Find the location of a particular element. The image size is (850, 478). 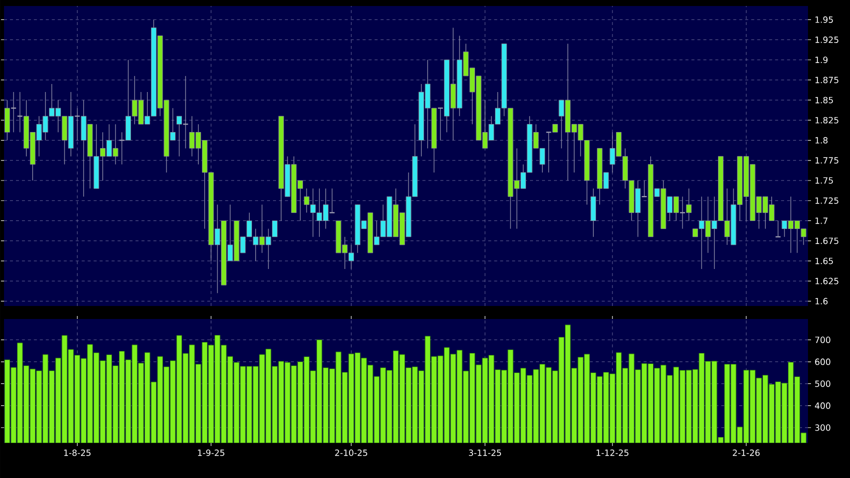

y-tick-label: 500 is located at coordinates (822, 383).